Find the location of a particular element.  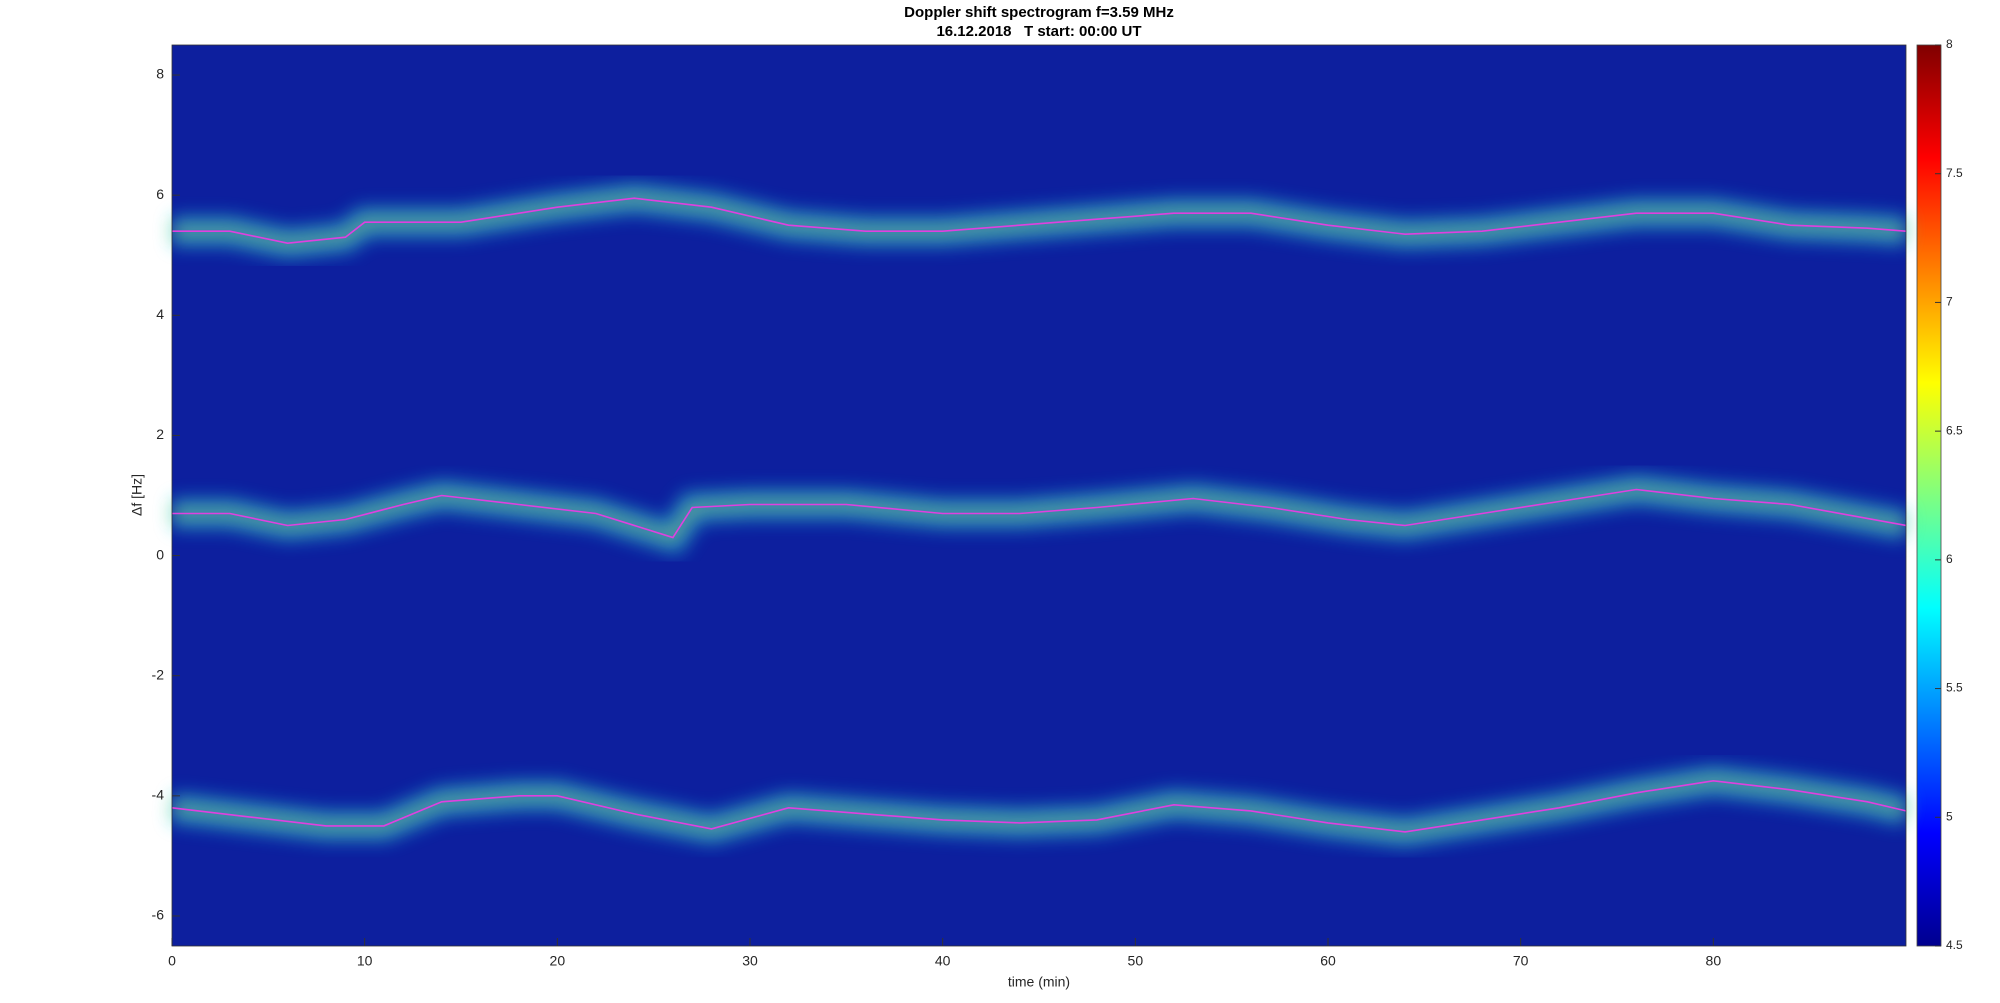

colorbar-tick-label: 6 is located at coordinates (1949, 559).